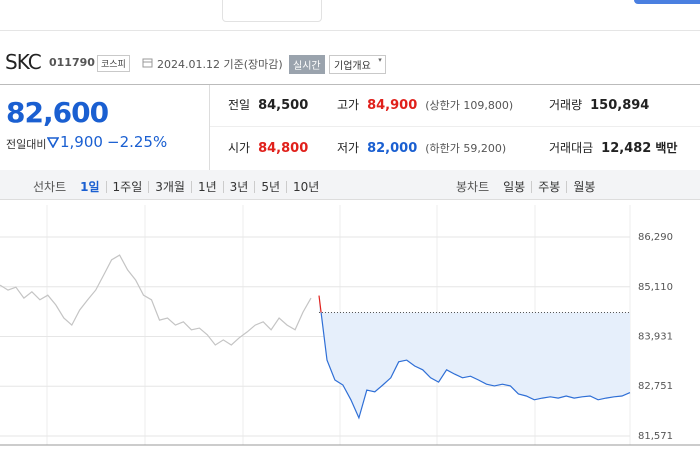  Describe the element at coordinates (469, 105) in the screenshot. I see `stat-note: (상한가 109,800)` at that location.